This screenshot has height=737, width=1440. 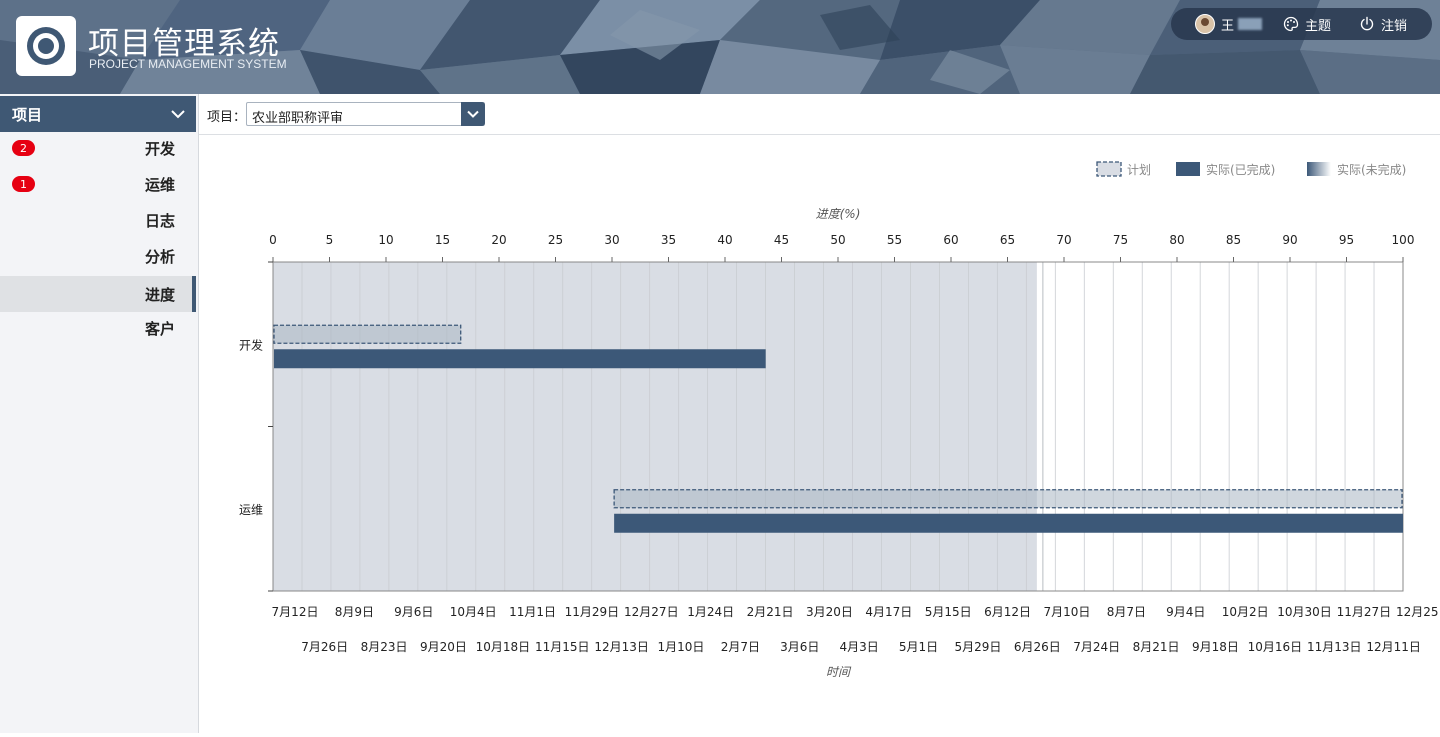 What do you see at coordinates (1245, 612) in the screenshot?
I see `bottom-axis-tick-label: 10月2日` at bounding box center [1245, 612].